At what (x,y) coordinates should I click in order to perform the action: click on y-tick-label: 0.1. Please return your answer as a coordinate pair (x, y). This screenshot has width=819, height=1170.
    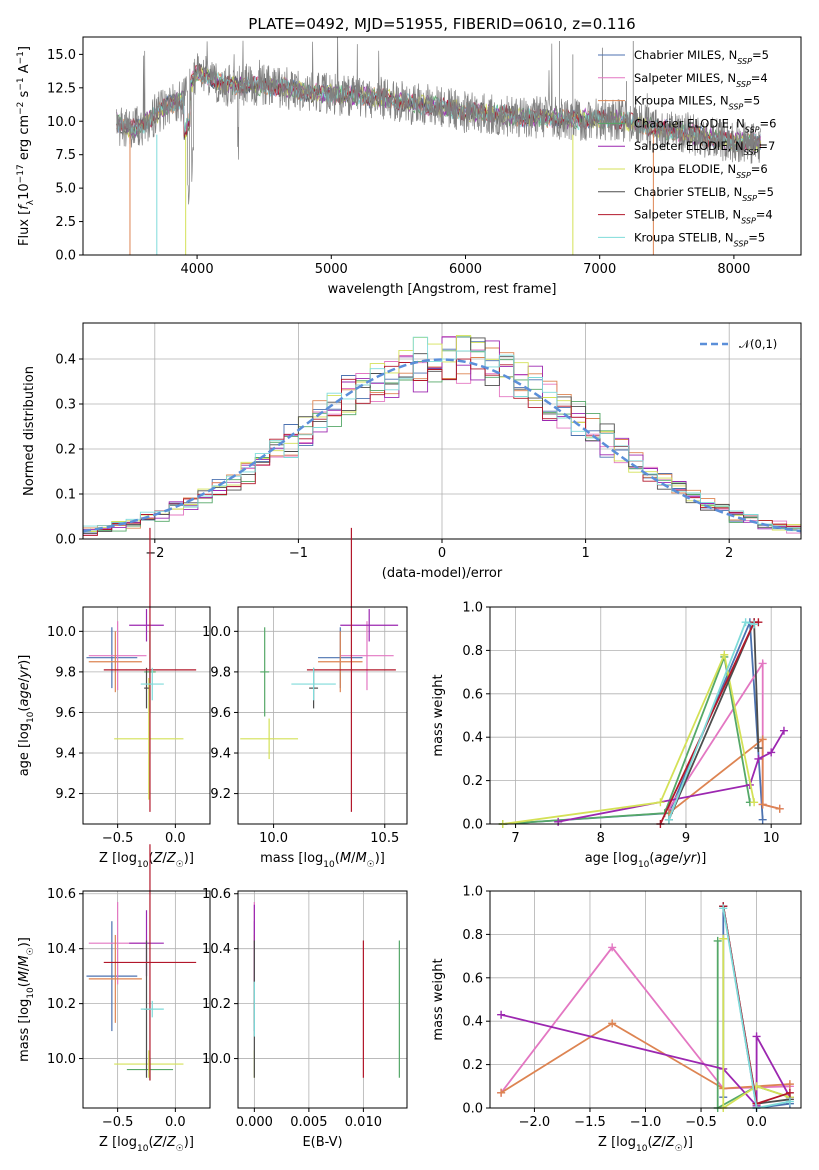
    Looking at the image, I should click on (65, 495).